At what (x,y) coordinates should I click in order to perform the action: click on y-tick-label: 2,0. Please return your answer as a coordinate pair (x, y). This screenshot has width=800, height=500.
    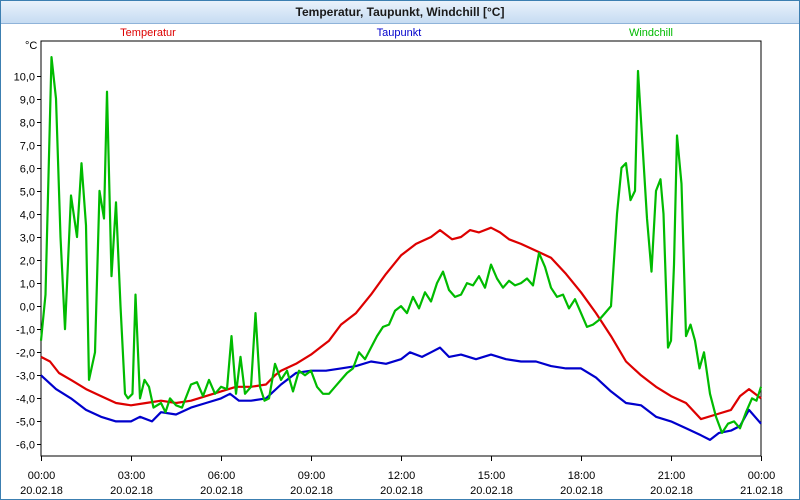
    Looking at the image, I should click on (27, 262).